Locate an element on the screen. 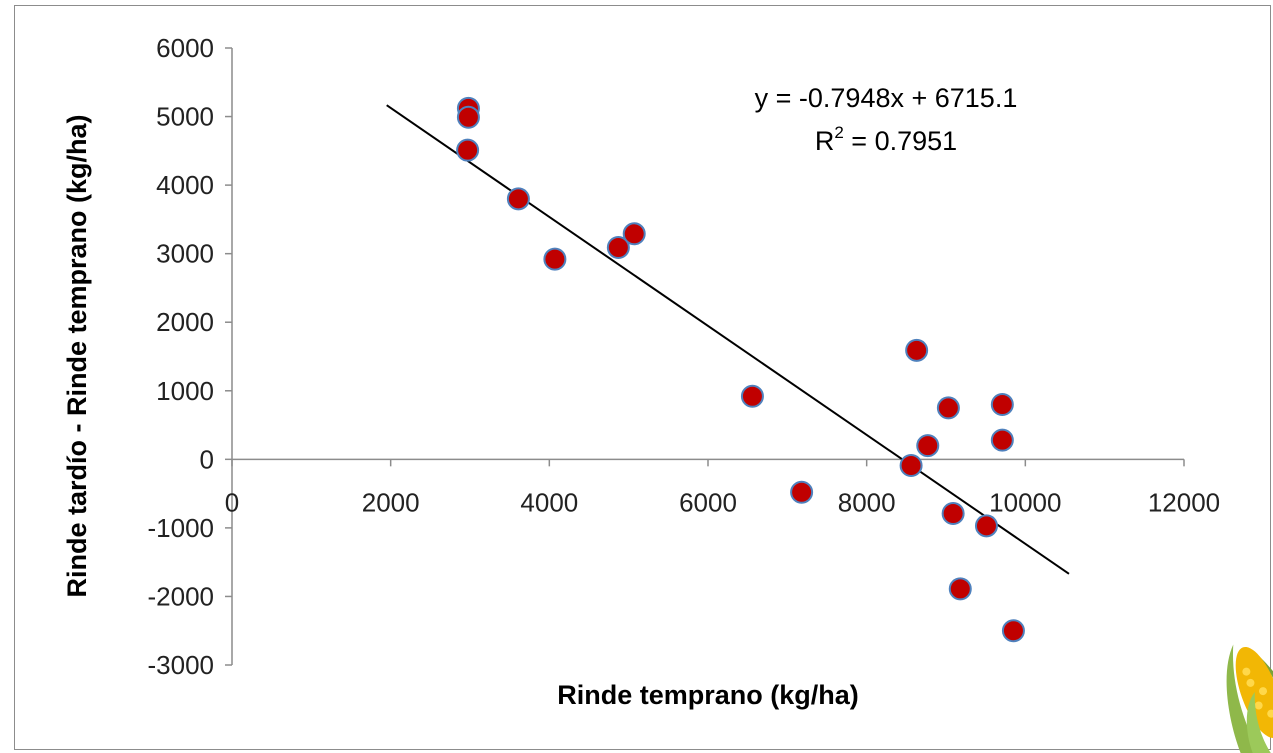 The image size is (1273, 753). x-tick-label: 10000 is located at coordinates (1025, 502).